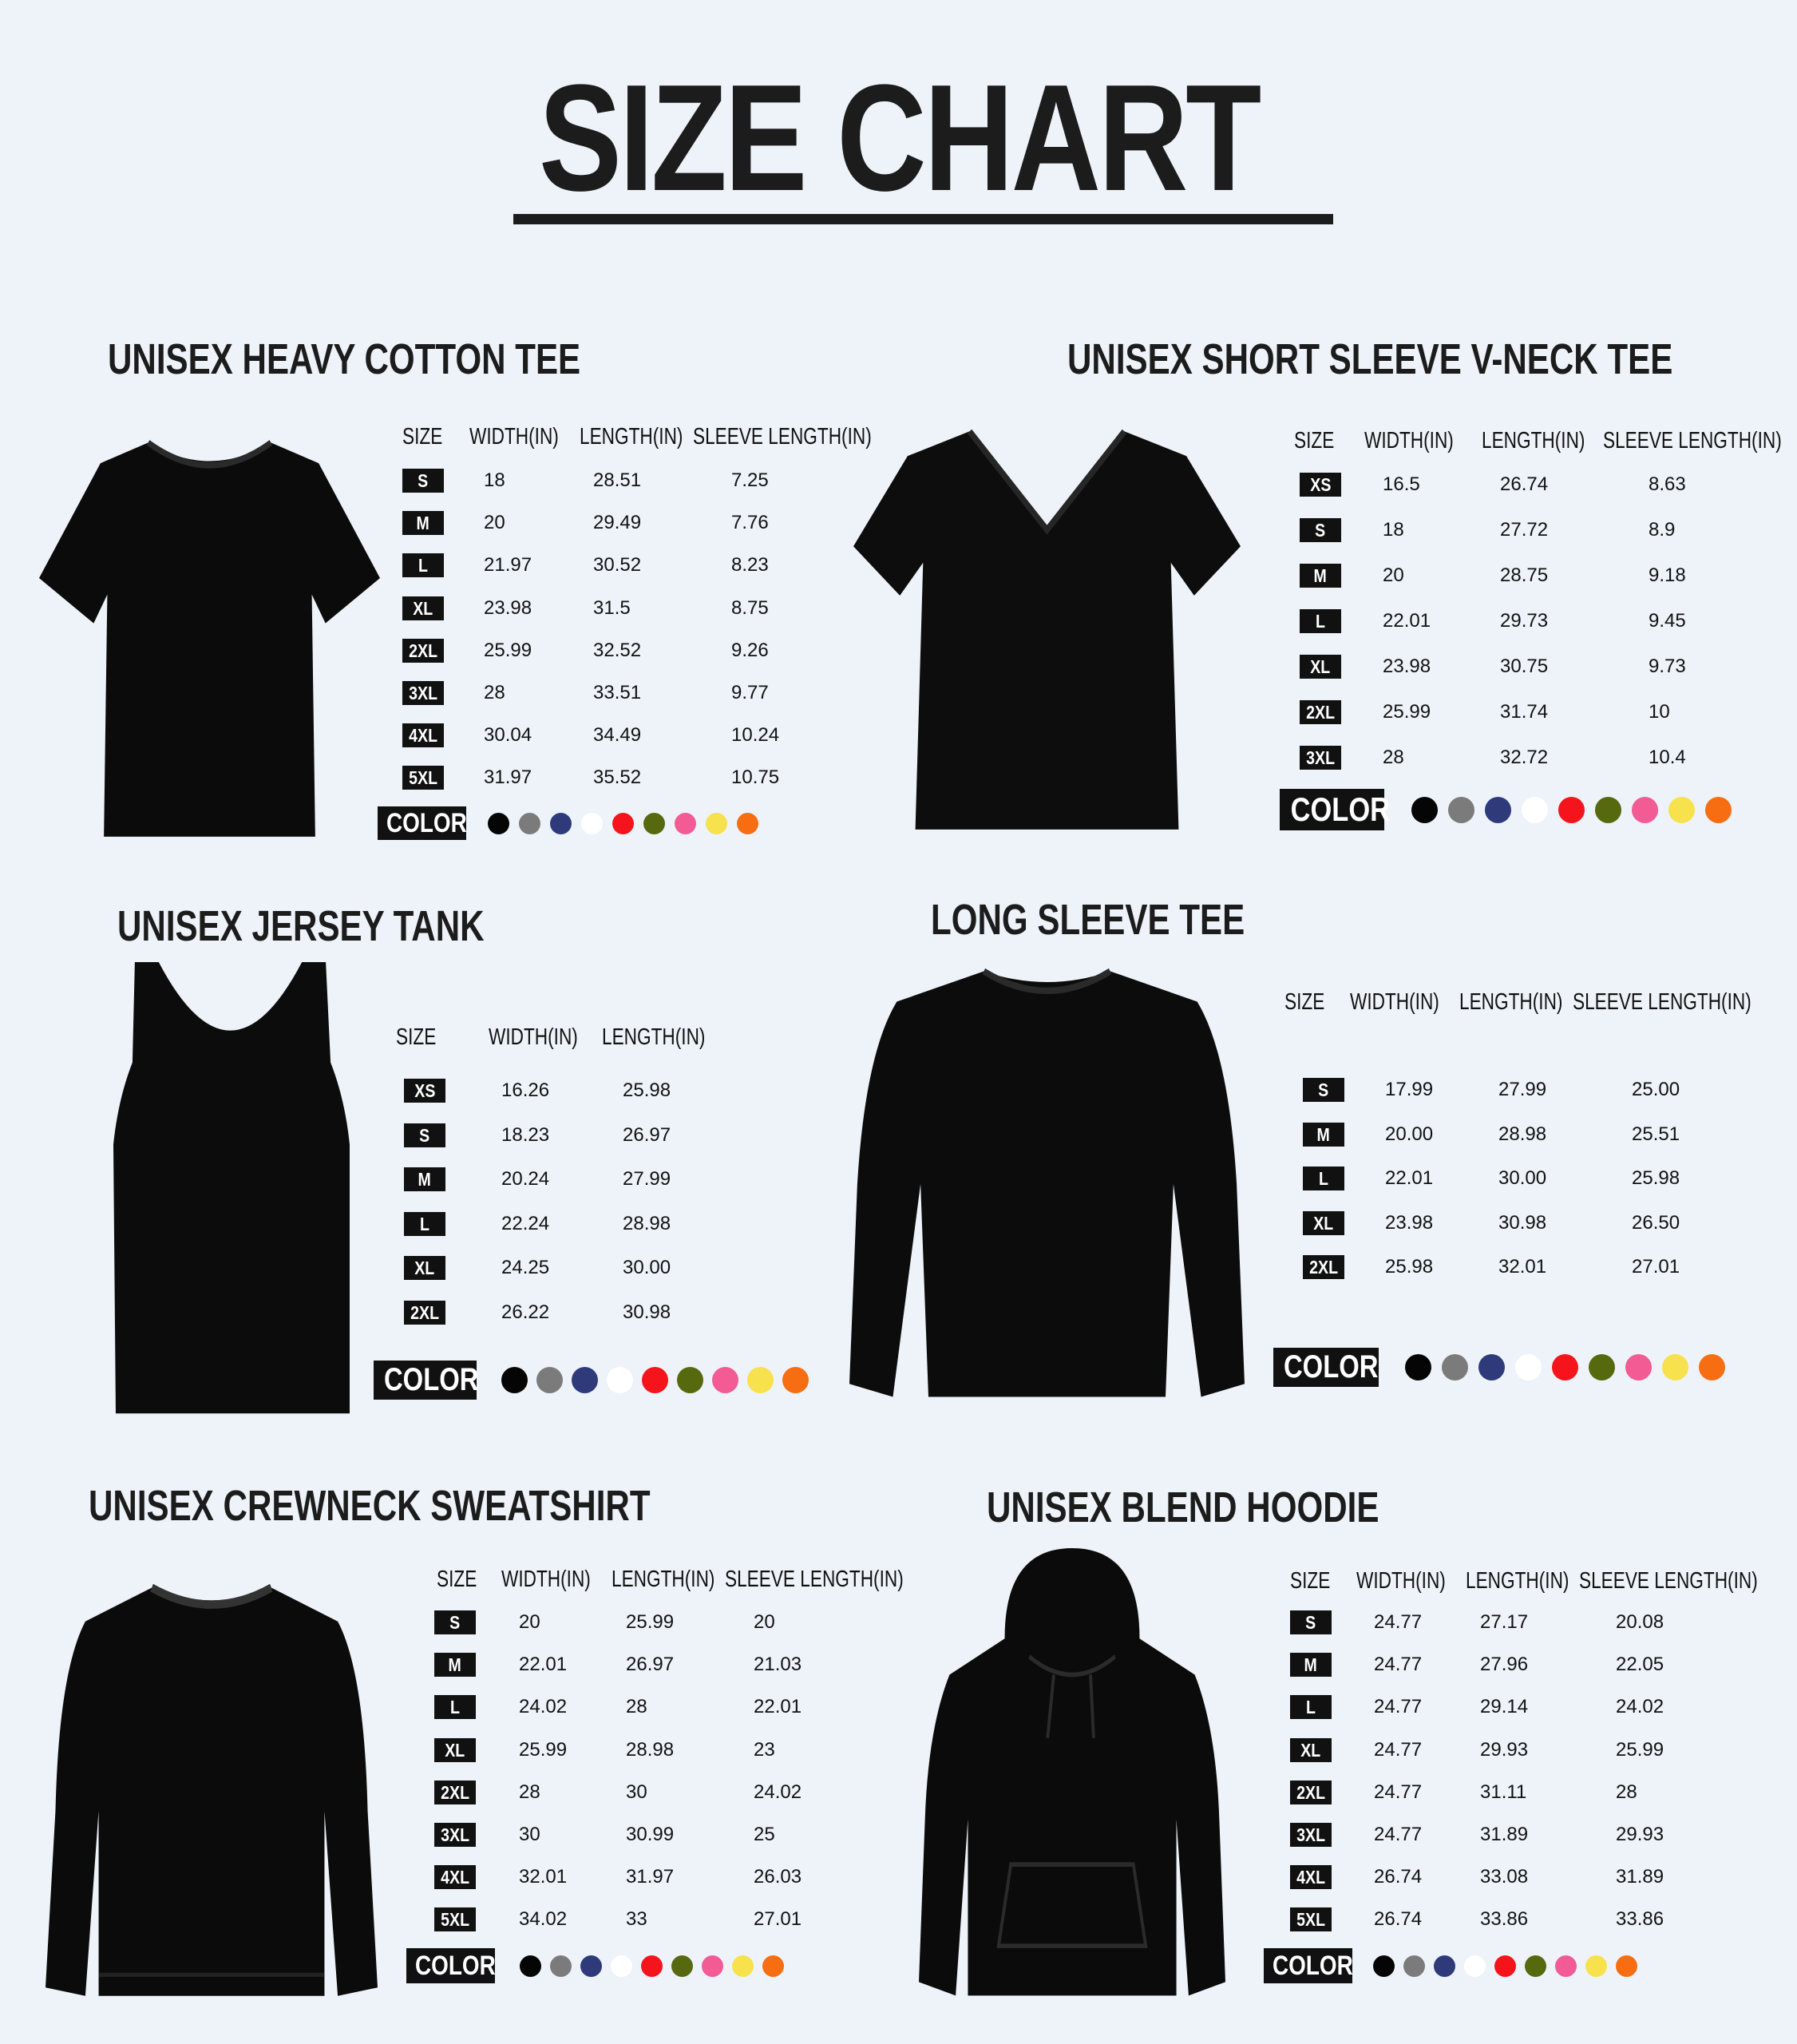 This screenshot has height=2044, width=1797. What do you see at coordinates (1323, 1223) in the screenshot?
I see `size-badge-label: XL` at bounding box center [1323, 1223].